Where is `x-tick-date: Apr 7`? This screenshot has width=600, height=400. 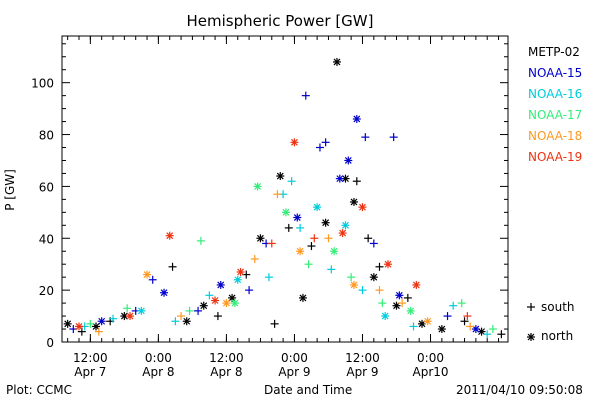
x-tick-date: Apr 7 is located at coordinates (90, 372).